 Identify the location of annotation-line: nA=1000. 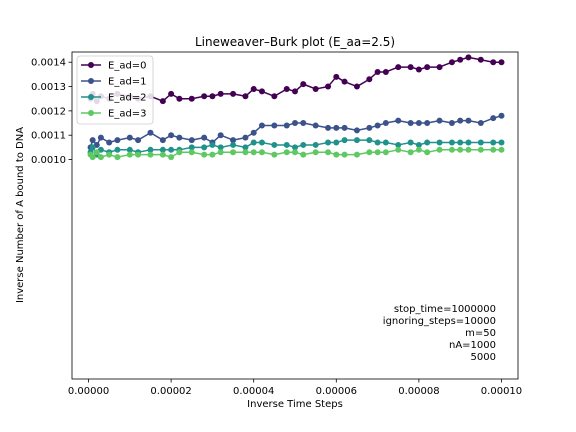
(472, 345).